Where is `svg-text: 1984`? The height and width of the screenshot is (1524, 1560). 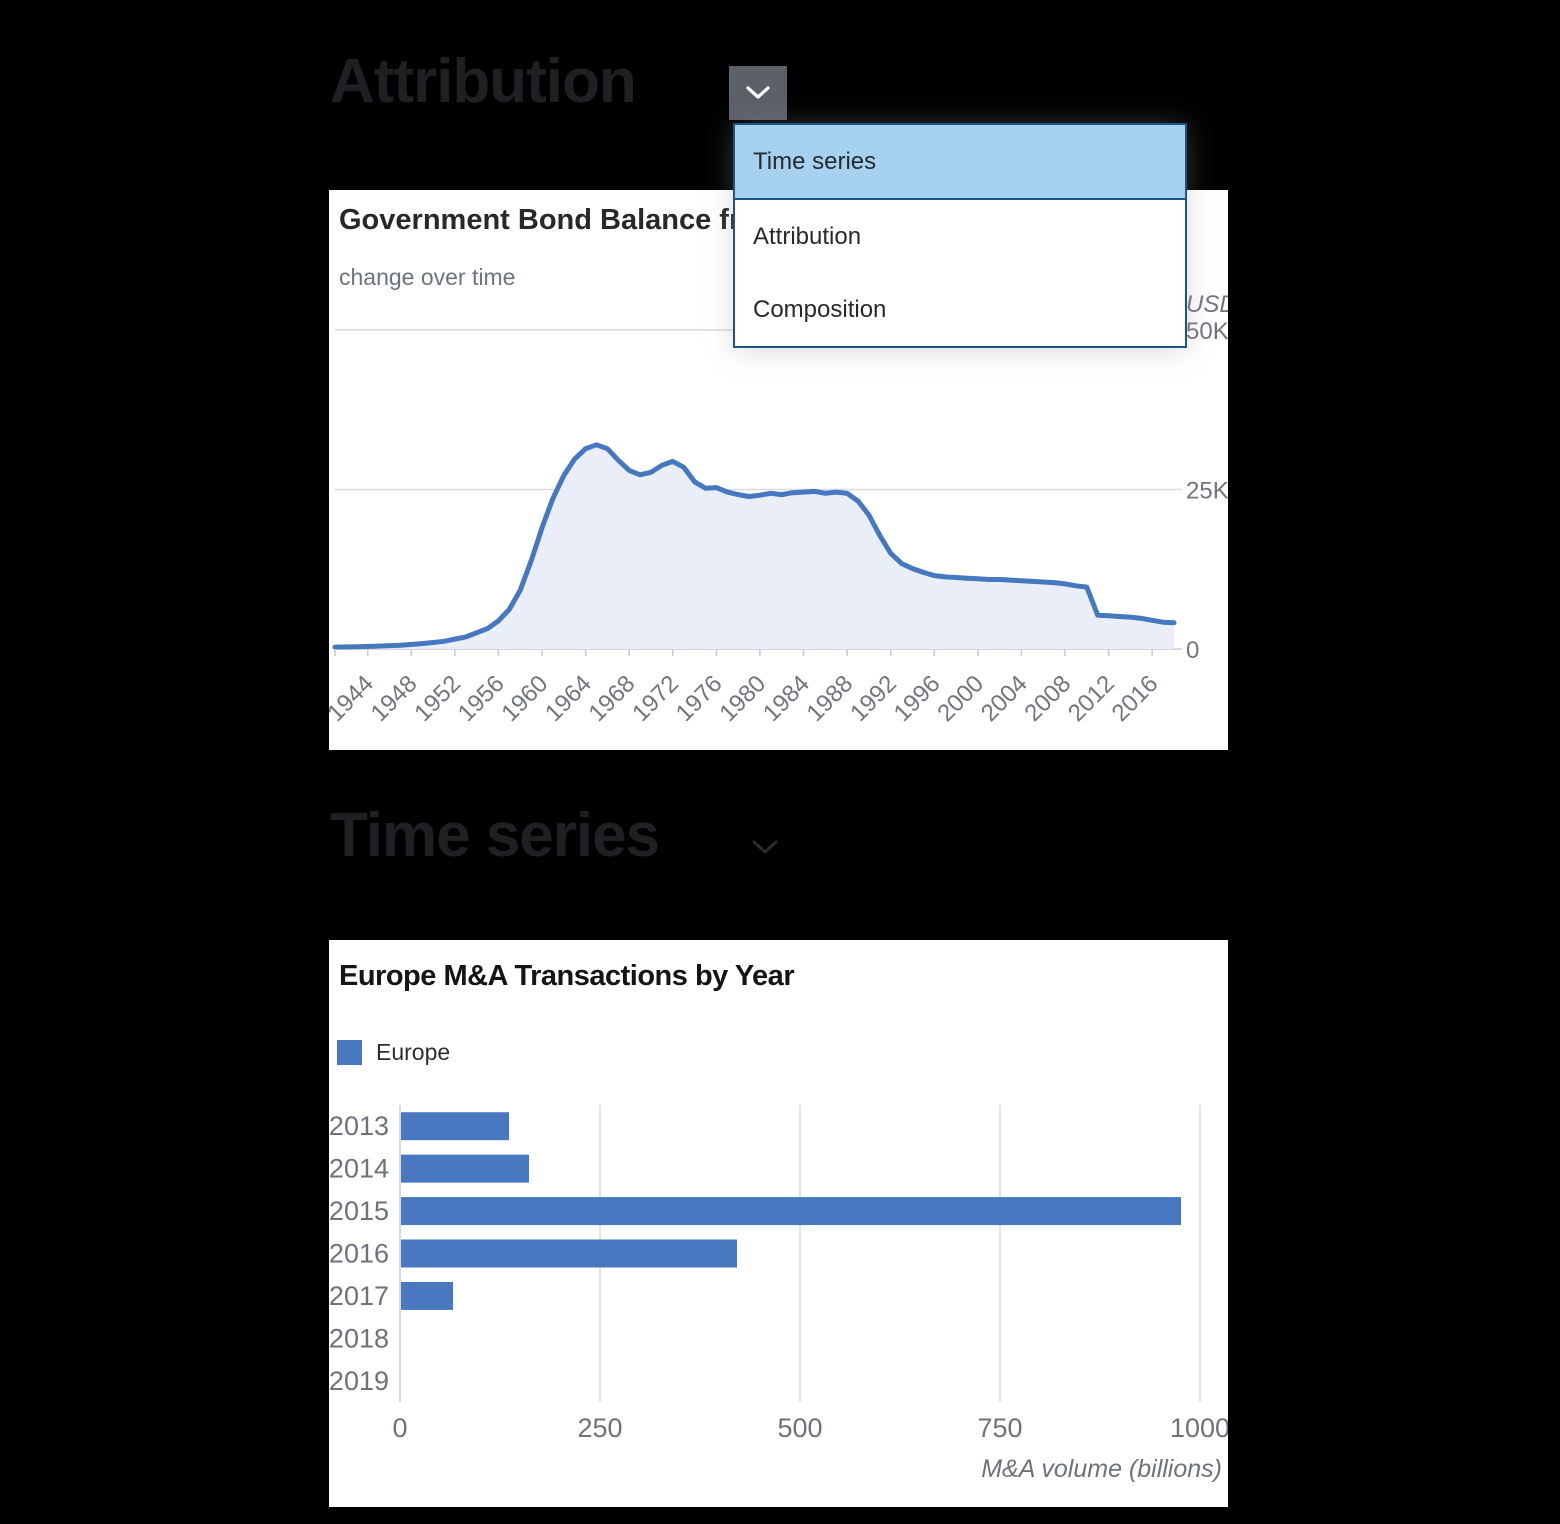
svg-text: 1984 is located at coordinates (786, 698).